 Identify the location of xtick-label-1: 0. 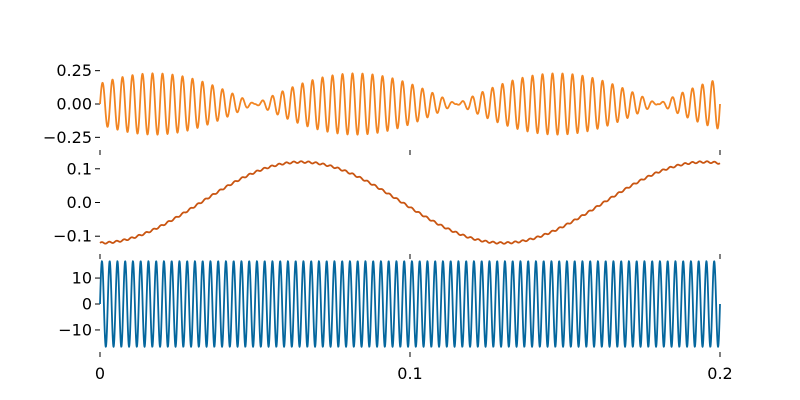
(100, 373).